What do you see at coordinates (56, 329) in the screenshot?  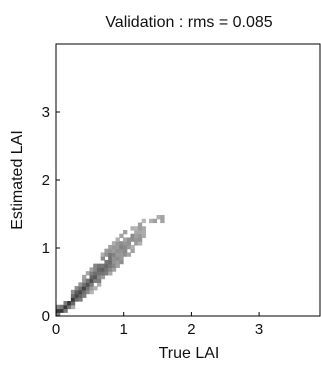 I see `x-tick-label: 0` at bounding box center [56, 329].